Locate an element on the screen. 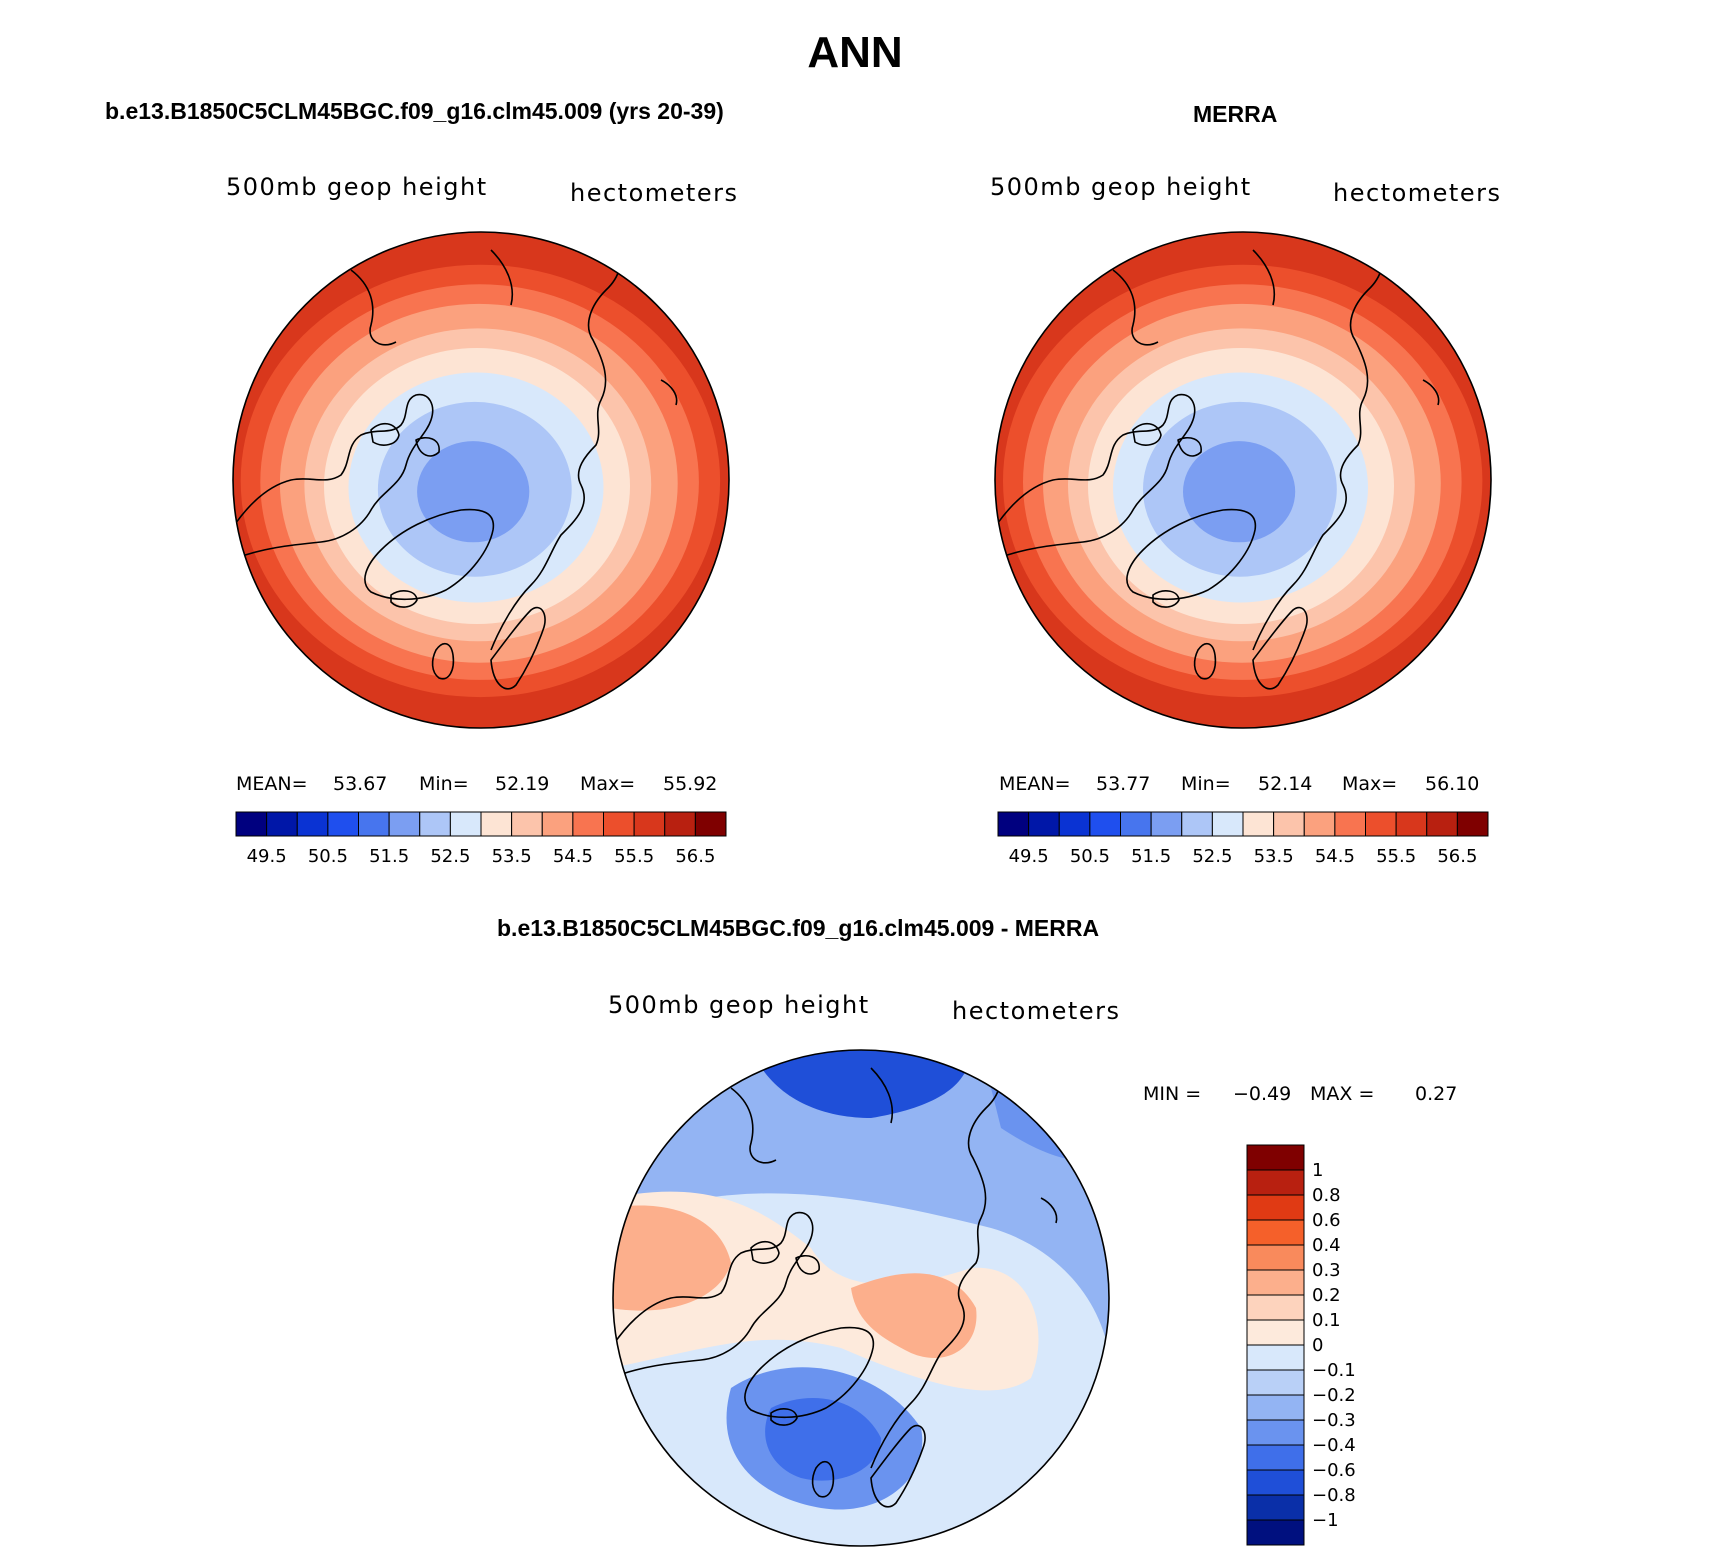 This screenshot has height=1550, width=1710. panel-1-units: hectometers is located at coordinates (654, 193).